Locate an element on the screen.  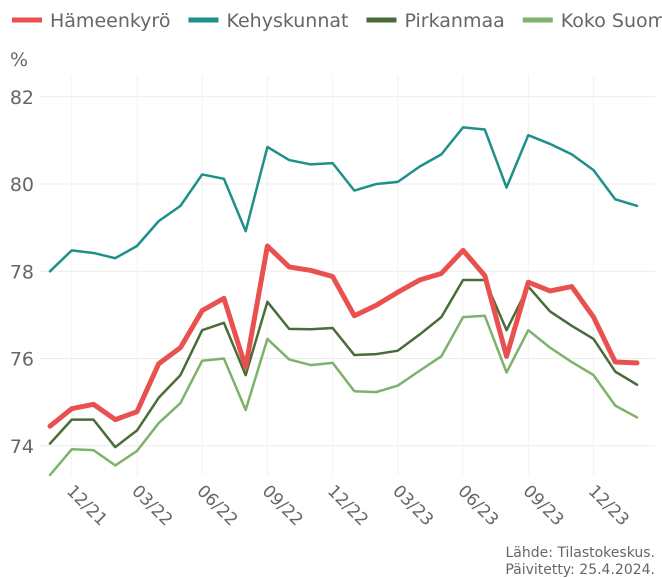
x-tick-label: 03/23 is located at coordinates (412, 505).